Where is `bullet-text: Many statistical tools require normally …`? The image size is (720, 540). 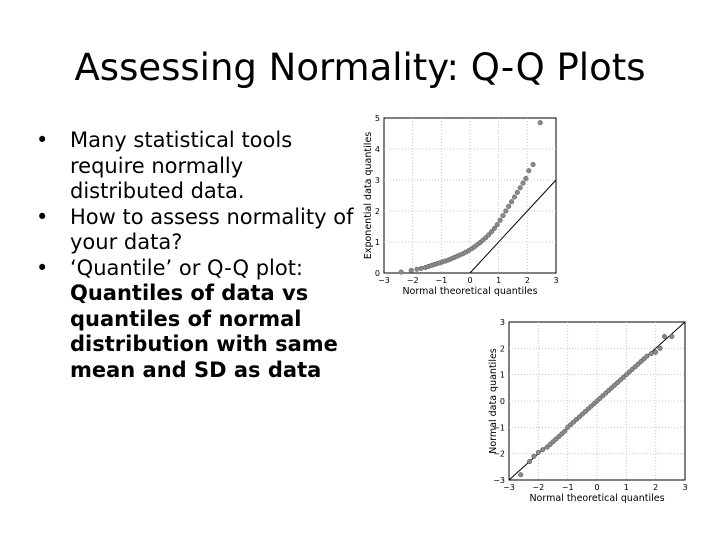
bullet-text: Many statistical tools require normally … is located at coordinates (181, 165).